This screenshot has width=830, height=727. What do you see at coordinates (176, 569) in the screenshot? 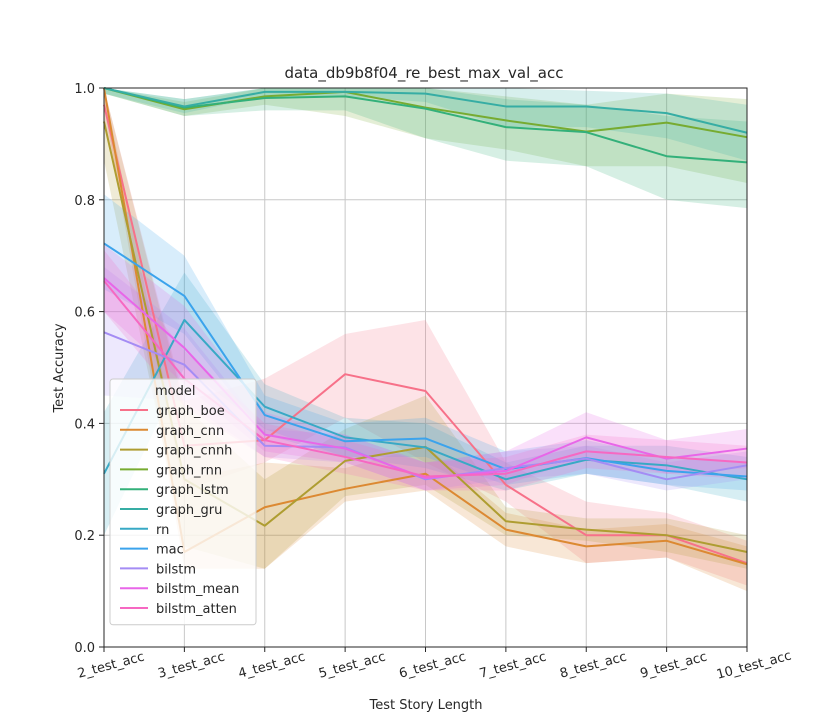
I see `legend-label-bilstm: bilstm` at bounding box center [176, 569].